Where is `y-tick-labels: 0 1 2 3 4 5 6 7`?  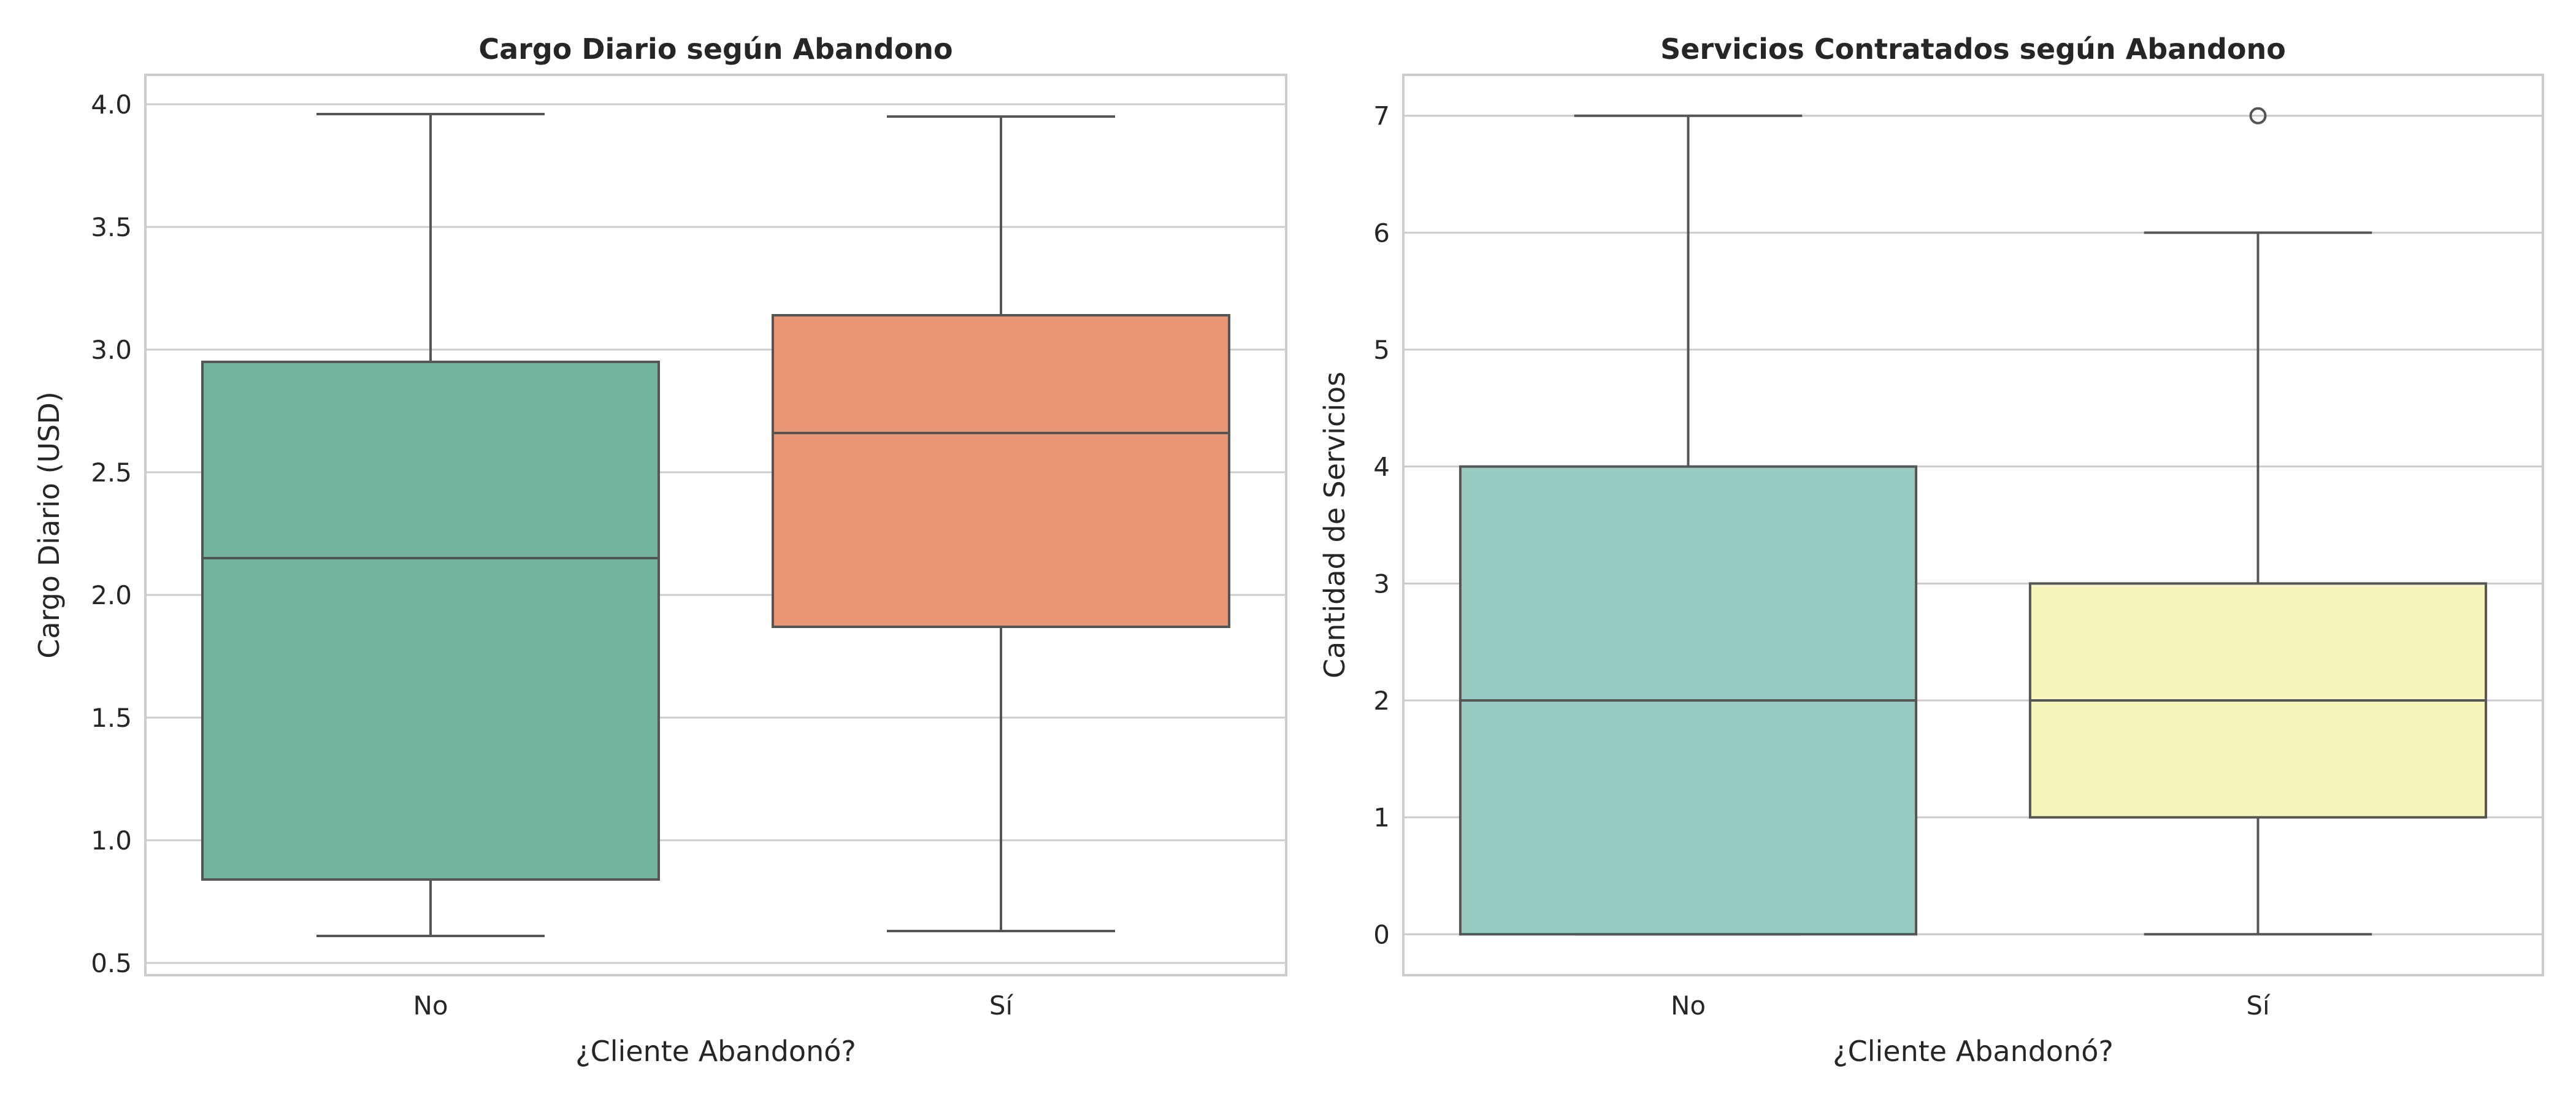 y-tick-labels: 0 1 2 3 4 5 6 7 is located at coordinates (1381, 525).